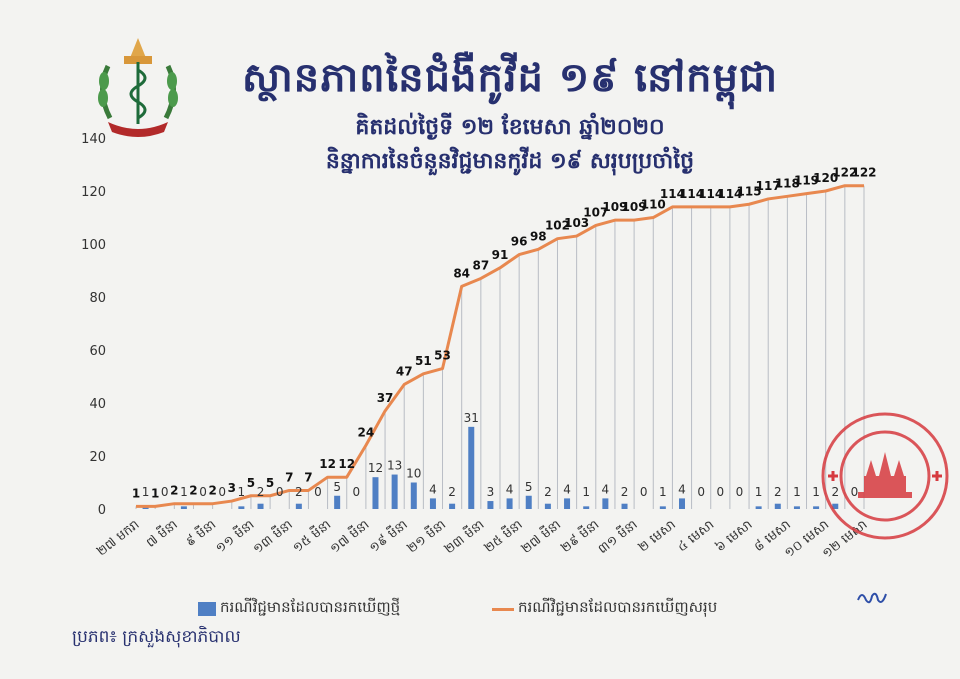  I want to click on x-tick-label: ២៧ មីនា, so click(541, 536).